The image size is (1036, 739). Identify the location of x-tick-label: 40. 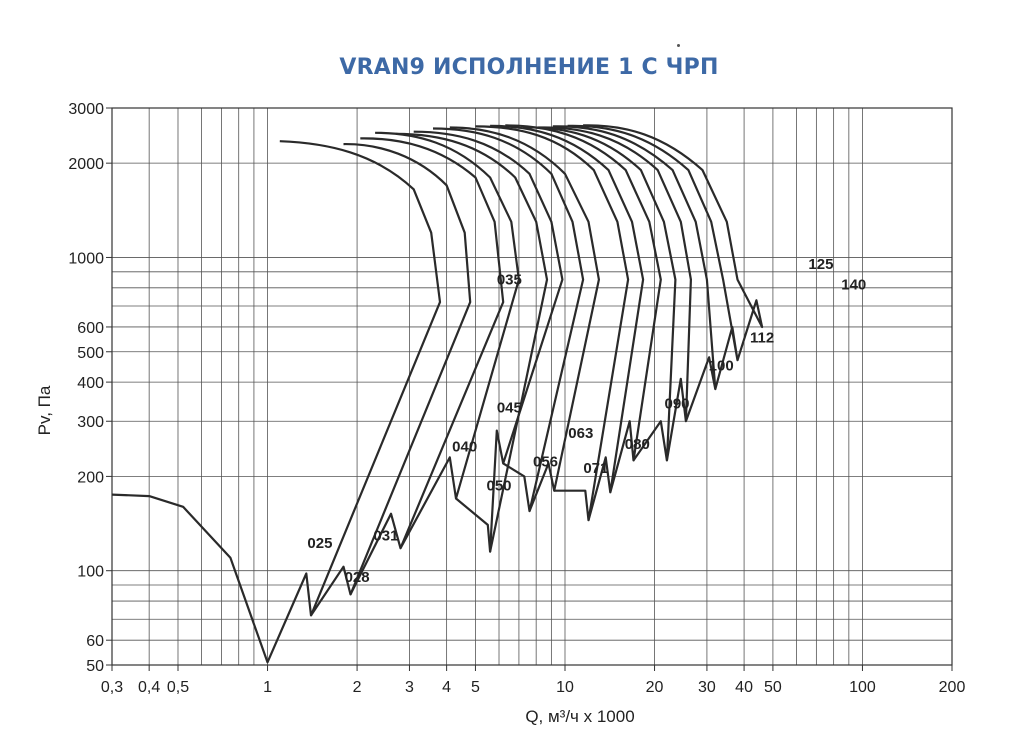
(744, 687).